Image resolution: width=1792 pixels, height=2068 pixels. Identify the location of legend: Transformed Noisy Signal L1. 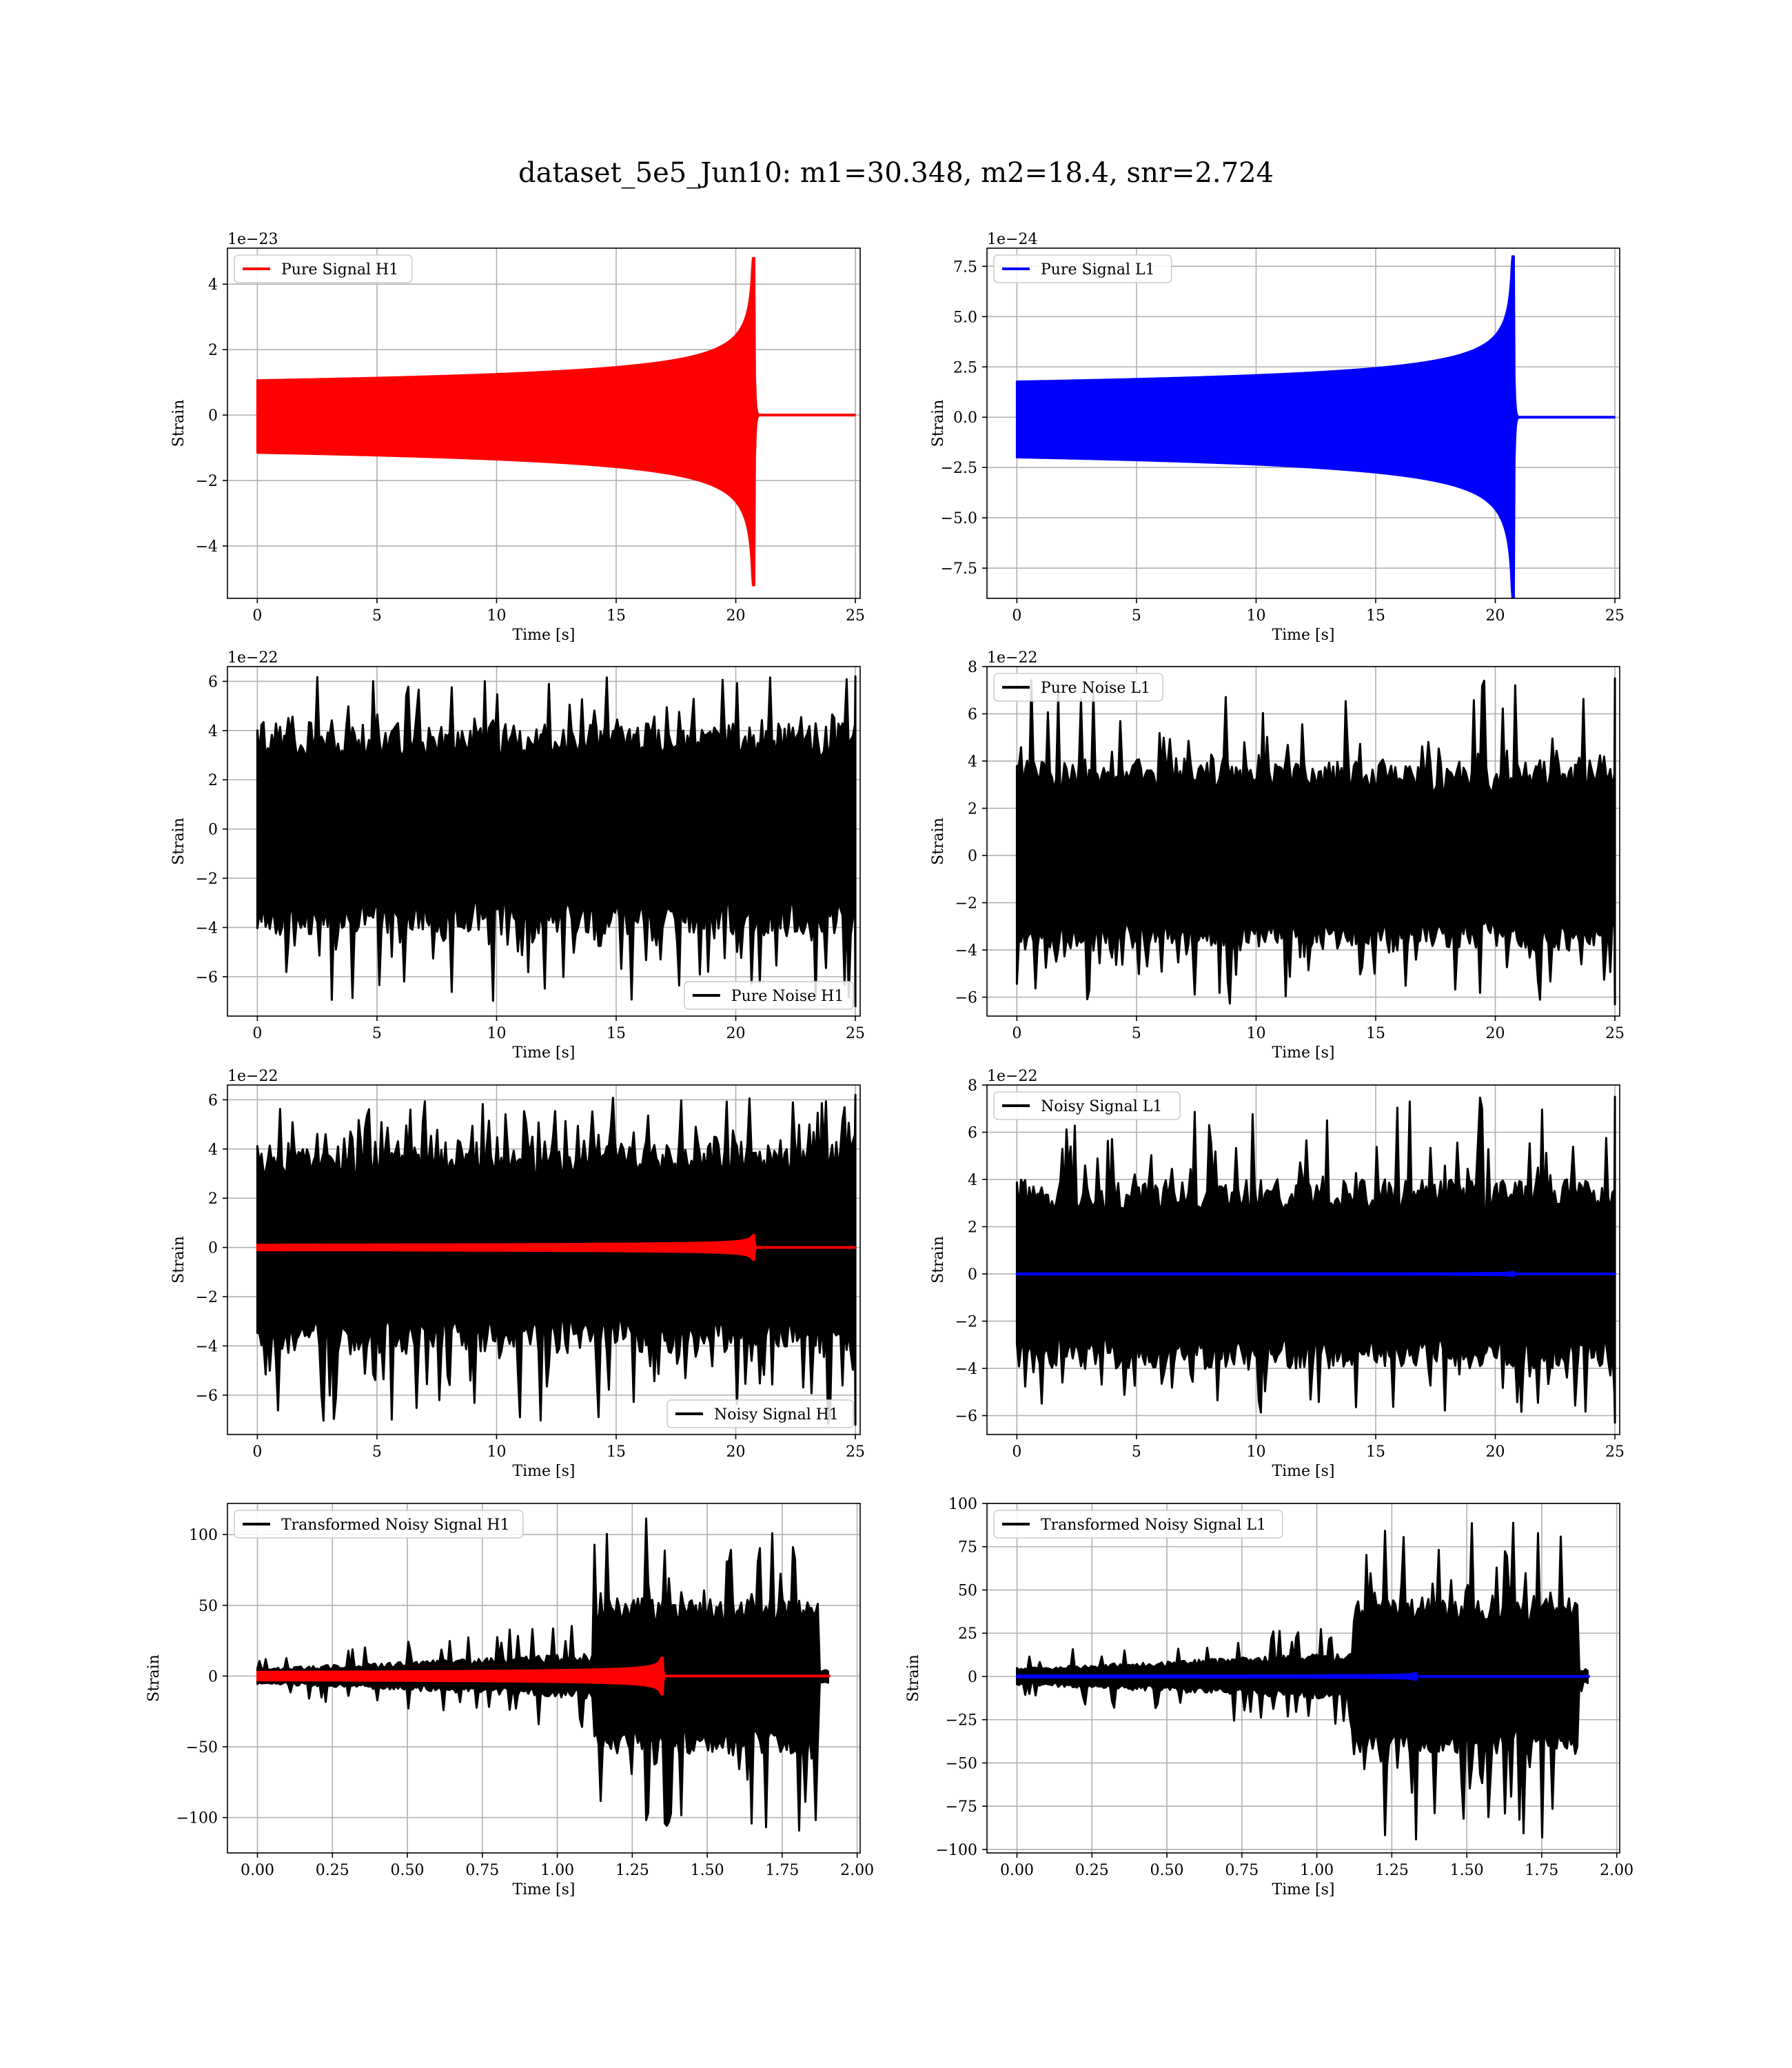
(1138, 1524).